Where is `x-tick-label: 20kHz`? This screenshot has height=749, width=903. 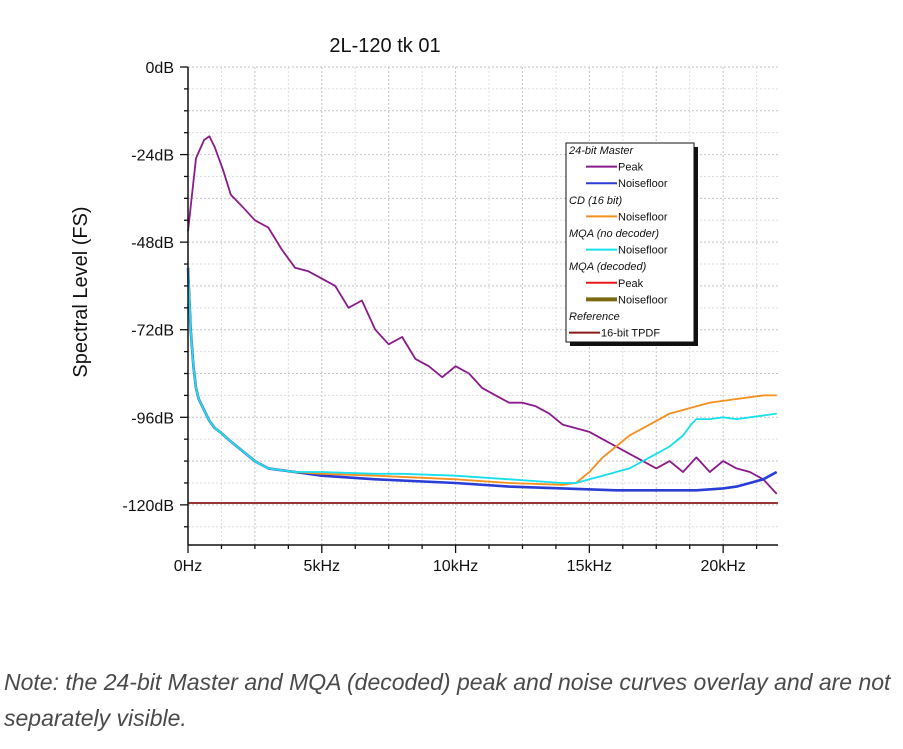 x-tick-label: 20kHz is located at coordinates (722, 566).